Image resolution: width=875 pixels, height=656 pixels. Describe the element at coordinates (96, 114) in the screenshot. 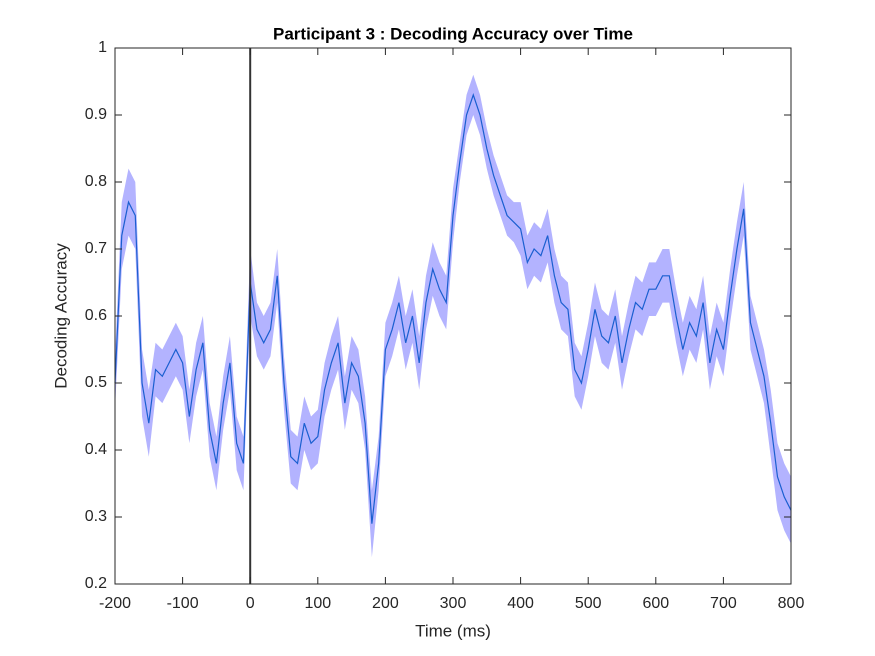

I see `y-tick-label: 0.9` at that location.